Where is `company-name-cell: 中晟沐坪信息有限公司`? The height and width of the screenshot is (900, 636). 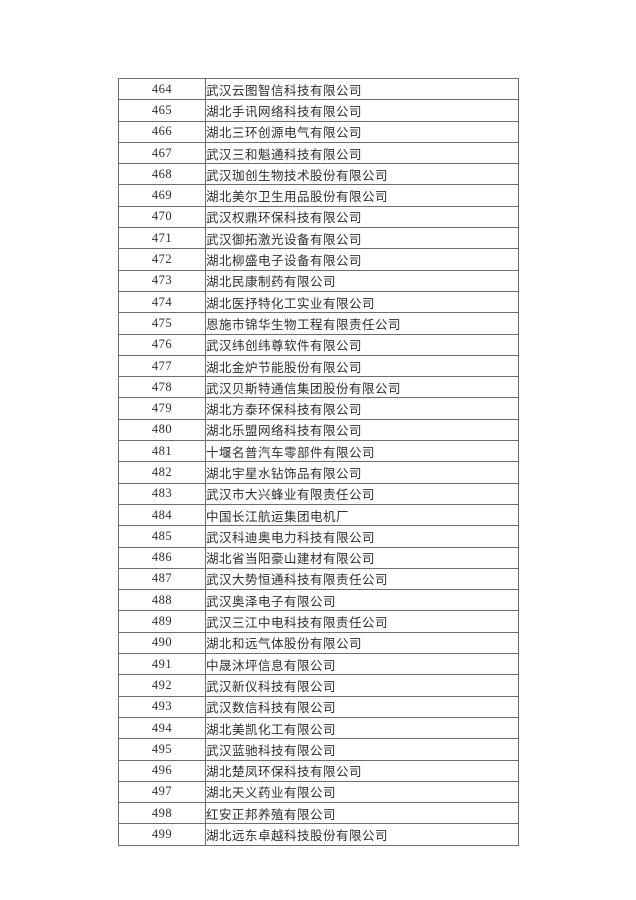 company-name-cell: 中晟沐坪信息有限公司 is located at coordinates (362, 664).